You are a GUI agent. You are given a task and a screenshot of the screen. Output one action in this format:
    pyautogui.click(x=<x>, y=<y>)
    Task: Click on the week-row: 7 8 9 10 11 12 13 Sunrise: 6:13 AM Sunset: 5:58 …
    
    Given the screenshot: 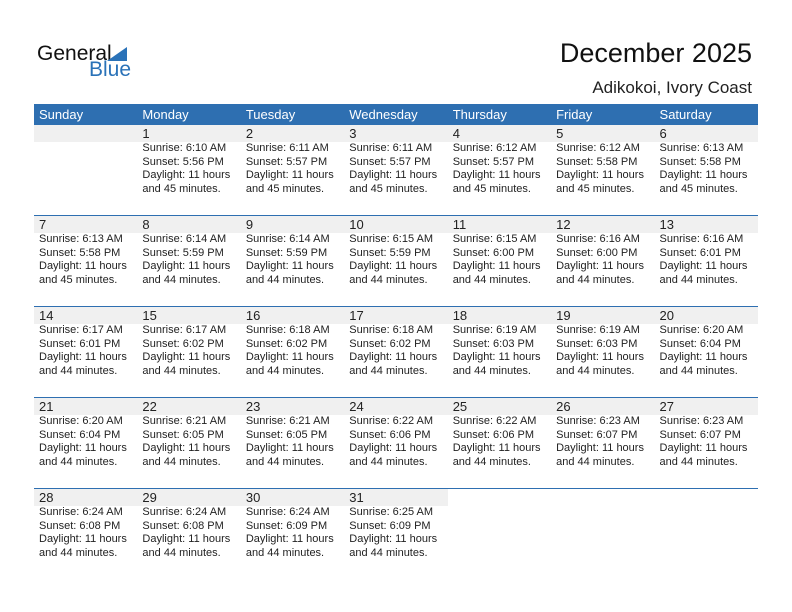 What is the action you would take?
    pyautogui.click(x=396, y=260)
    